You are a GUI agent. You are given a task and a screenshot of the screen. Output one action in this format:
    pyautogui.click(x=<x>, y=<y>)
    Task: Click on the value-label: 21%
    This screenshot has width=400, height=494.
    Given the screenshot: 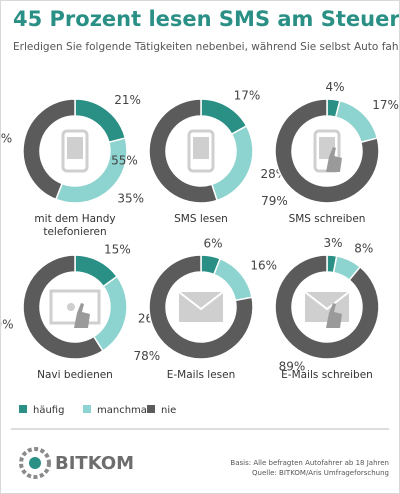 What is the action you would take?
    pyautogui.click(x=127, y=100)
    